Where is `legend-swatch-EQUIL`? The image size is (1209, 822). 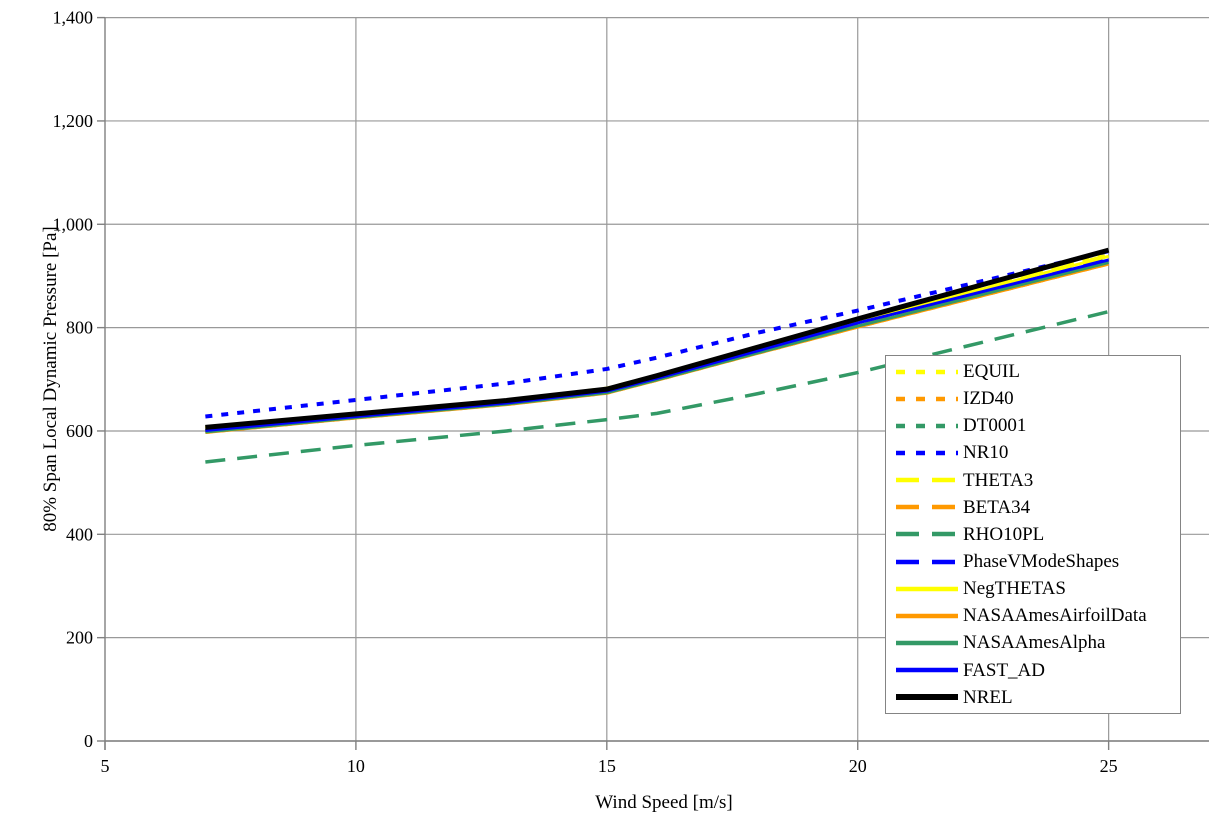
legend-swatch-EQUIL is located at coordinates (927, 371).